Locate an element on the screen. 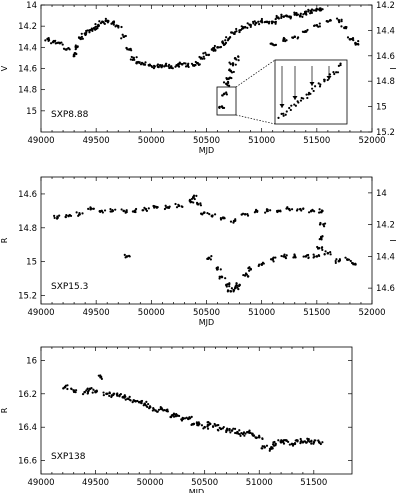 The height and width of the screenshot is (493, 400). data-point is located at coordinates (84, 392).